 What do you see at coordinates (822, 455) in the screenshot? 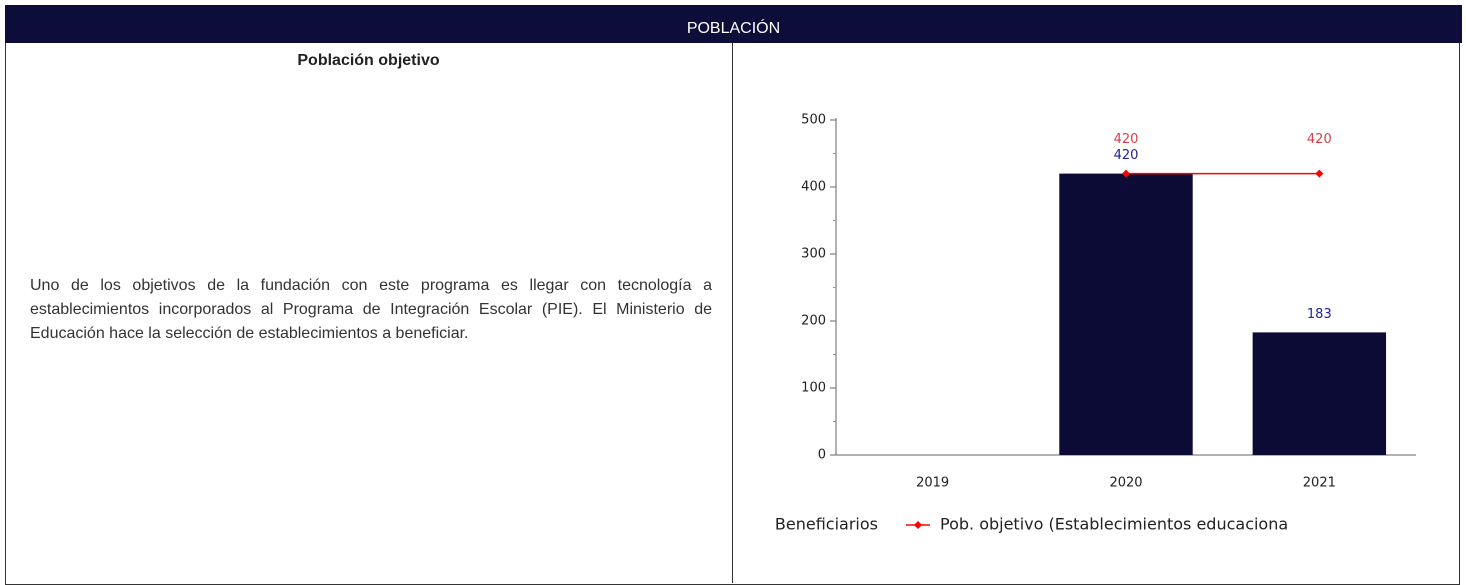
I see `y-tick-label: 0` at bounding box center [822, 455].